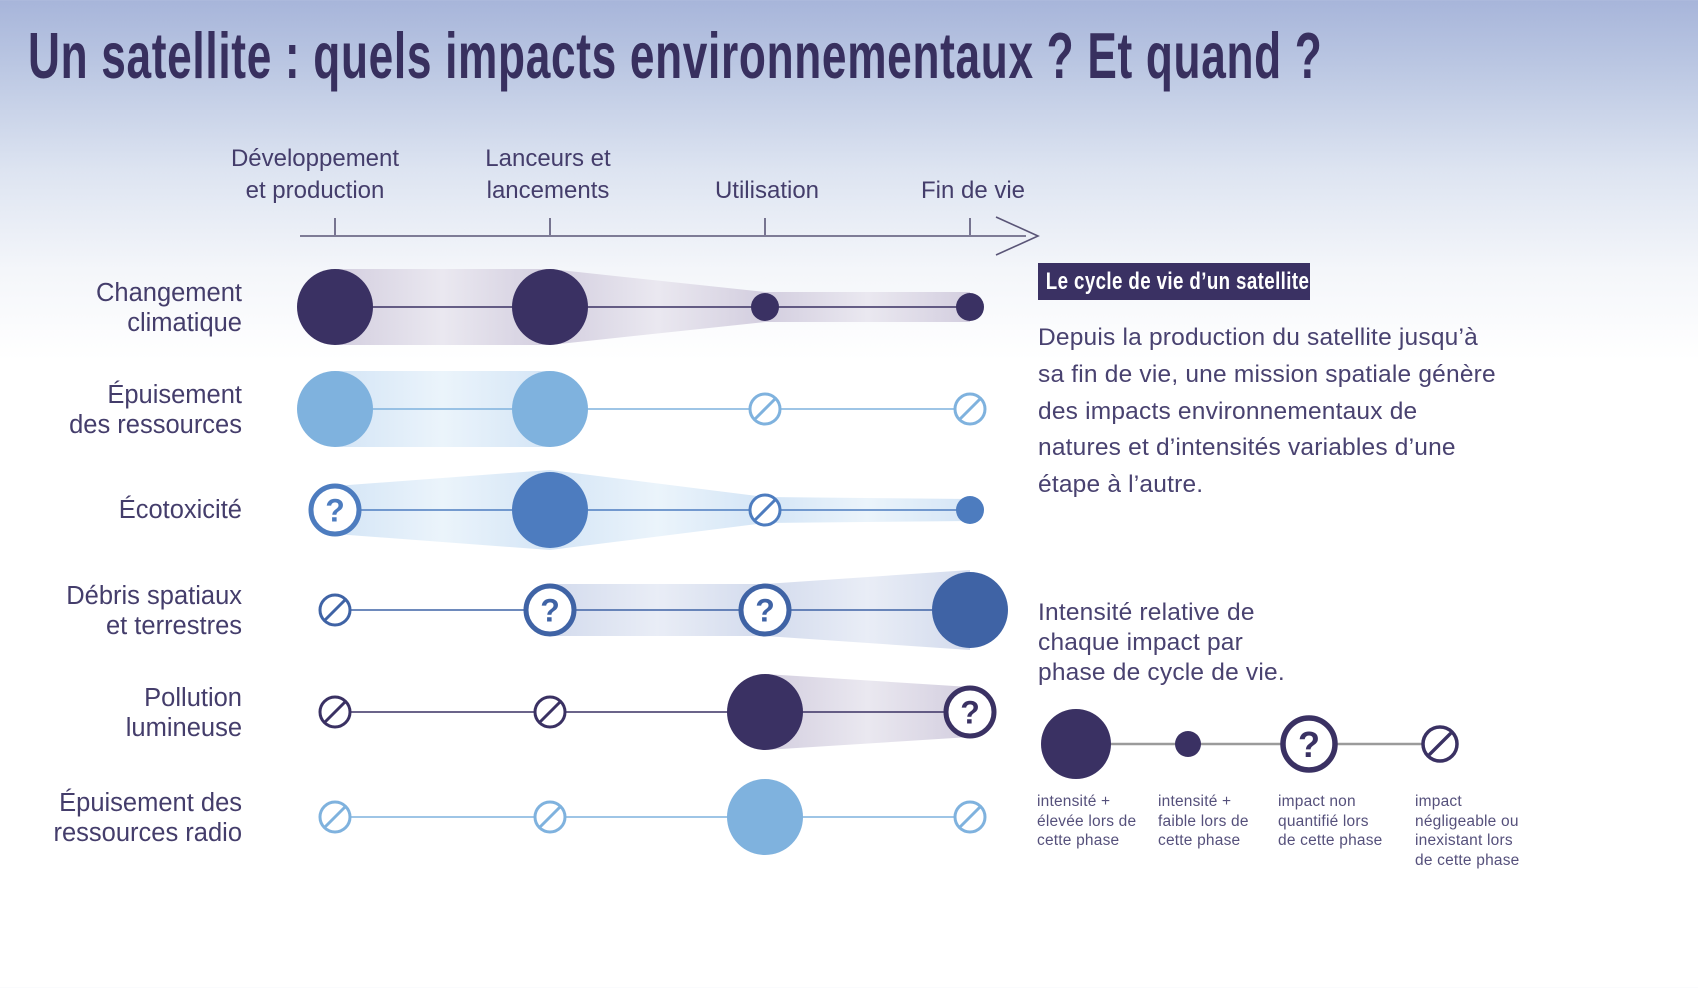  Describe the element at coordinates (315, 158) in the screenshot. I see `phase-label: Développement` at that location.